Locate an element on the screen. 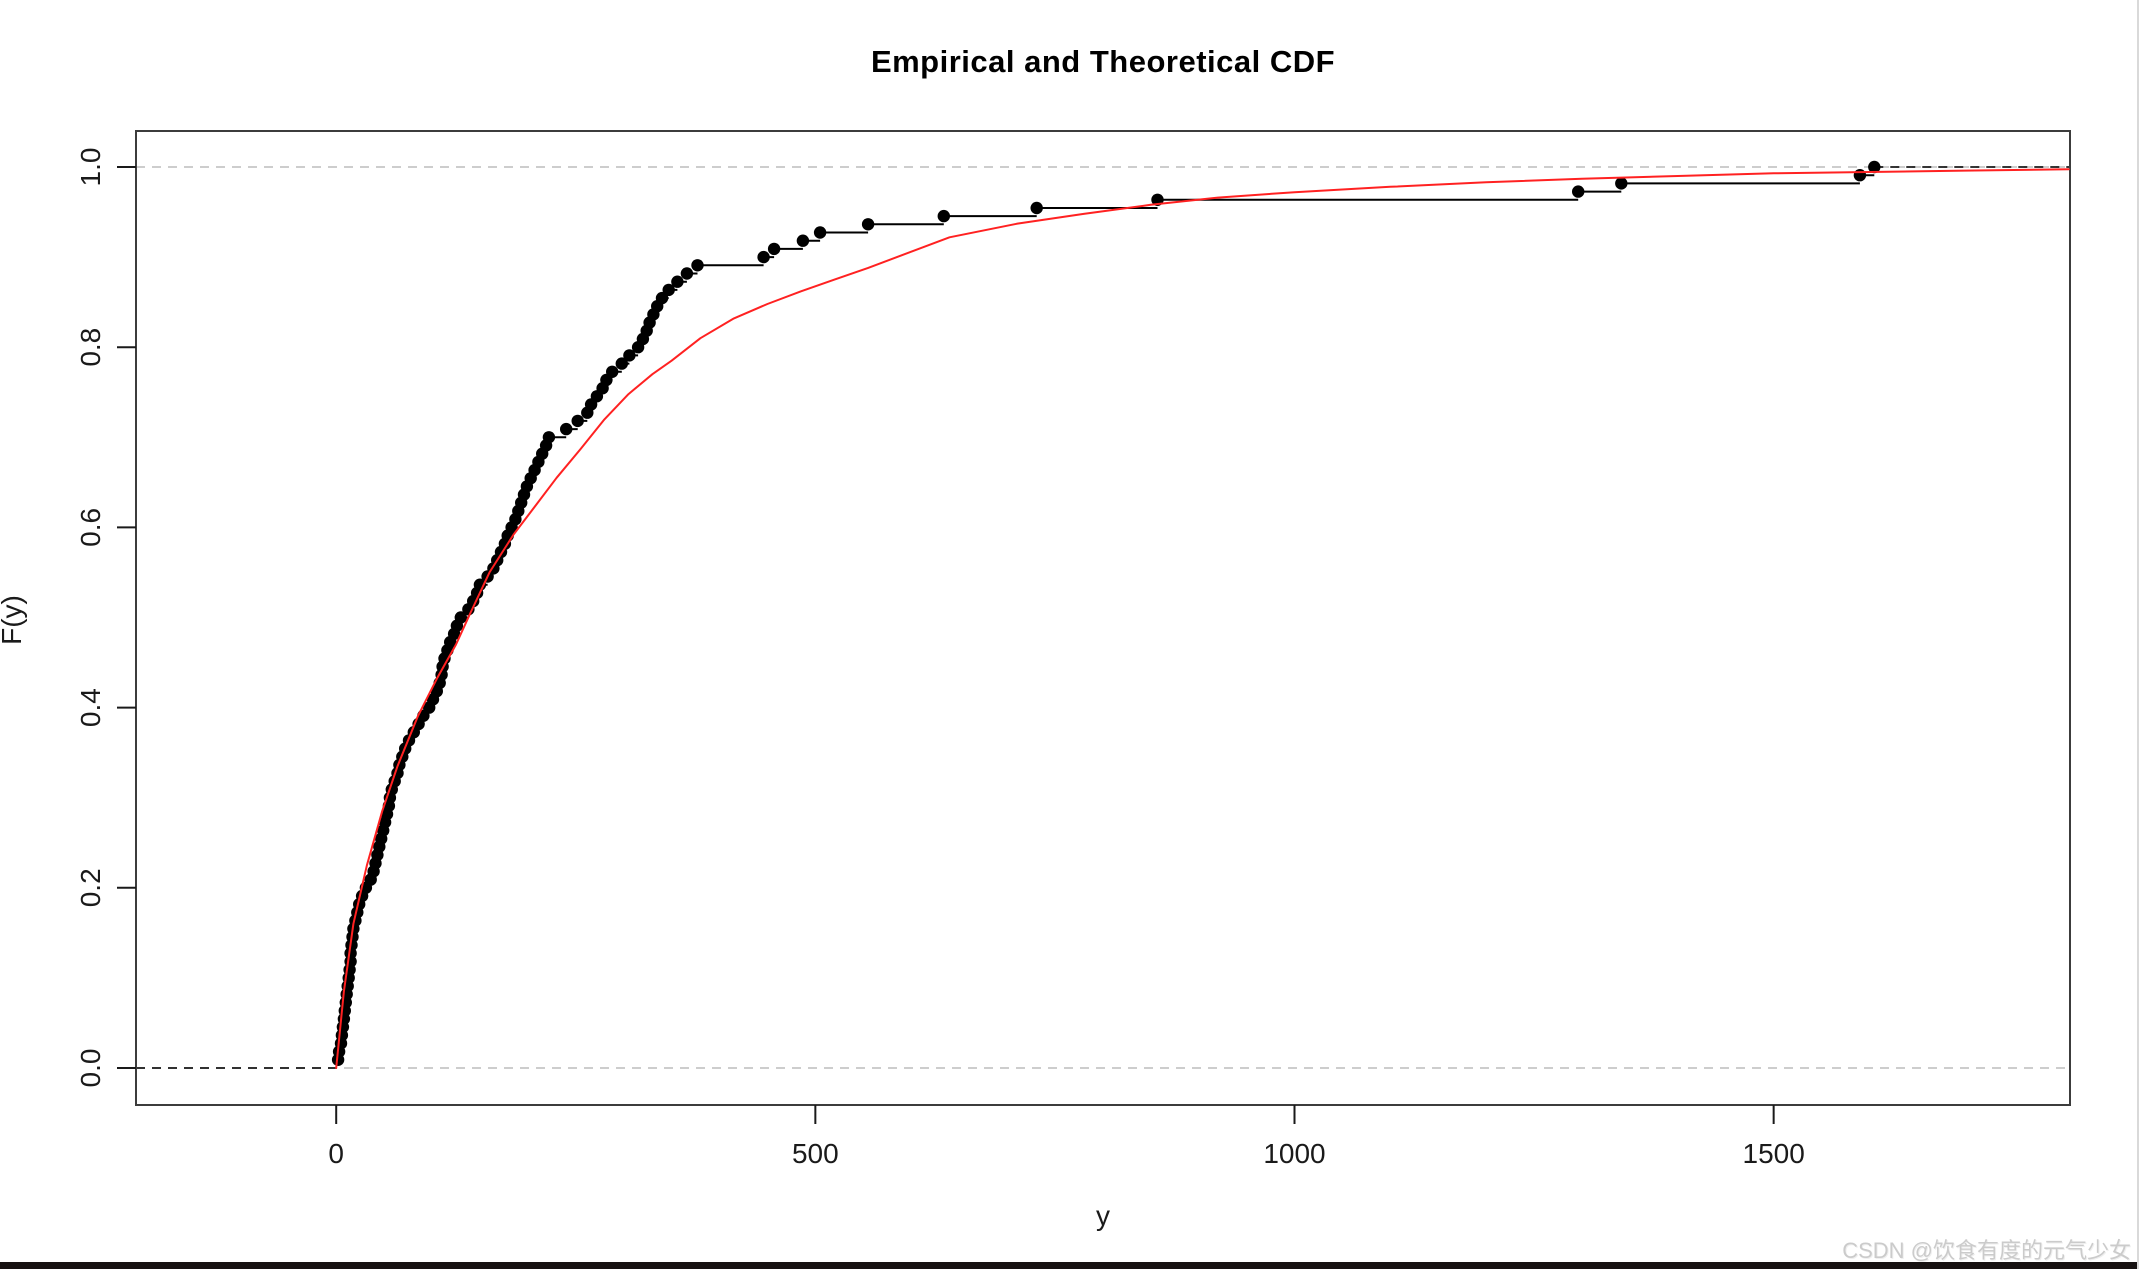 The height and width of the screenshot is (1269, 2139). y-tick-label: 0.2 is located at coordinates (90, 887).